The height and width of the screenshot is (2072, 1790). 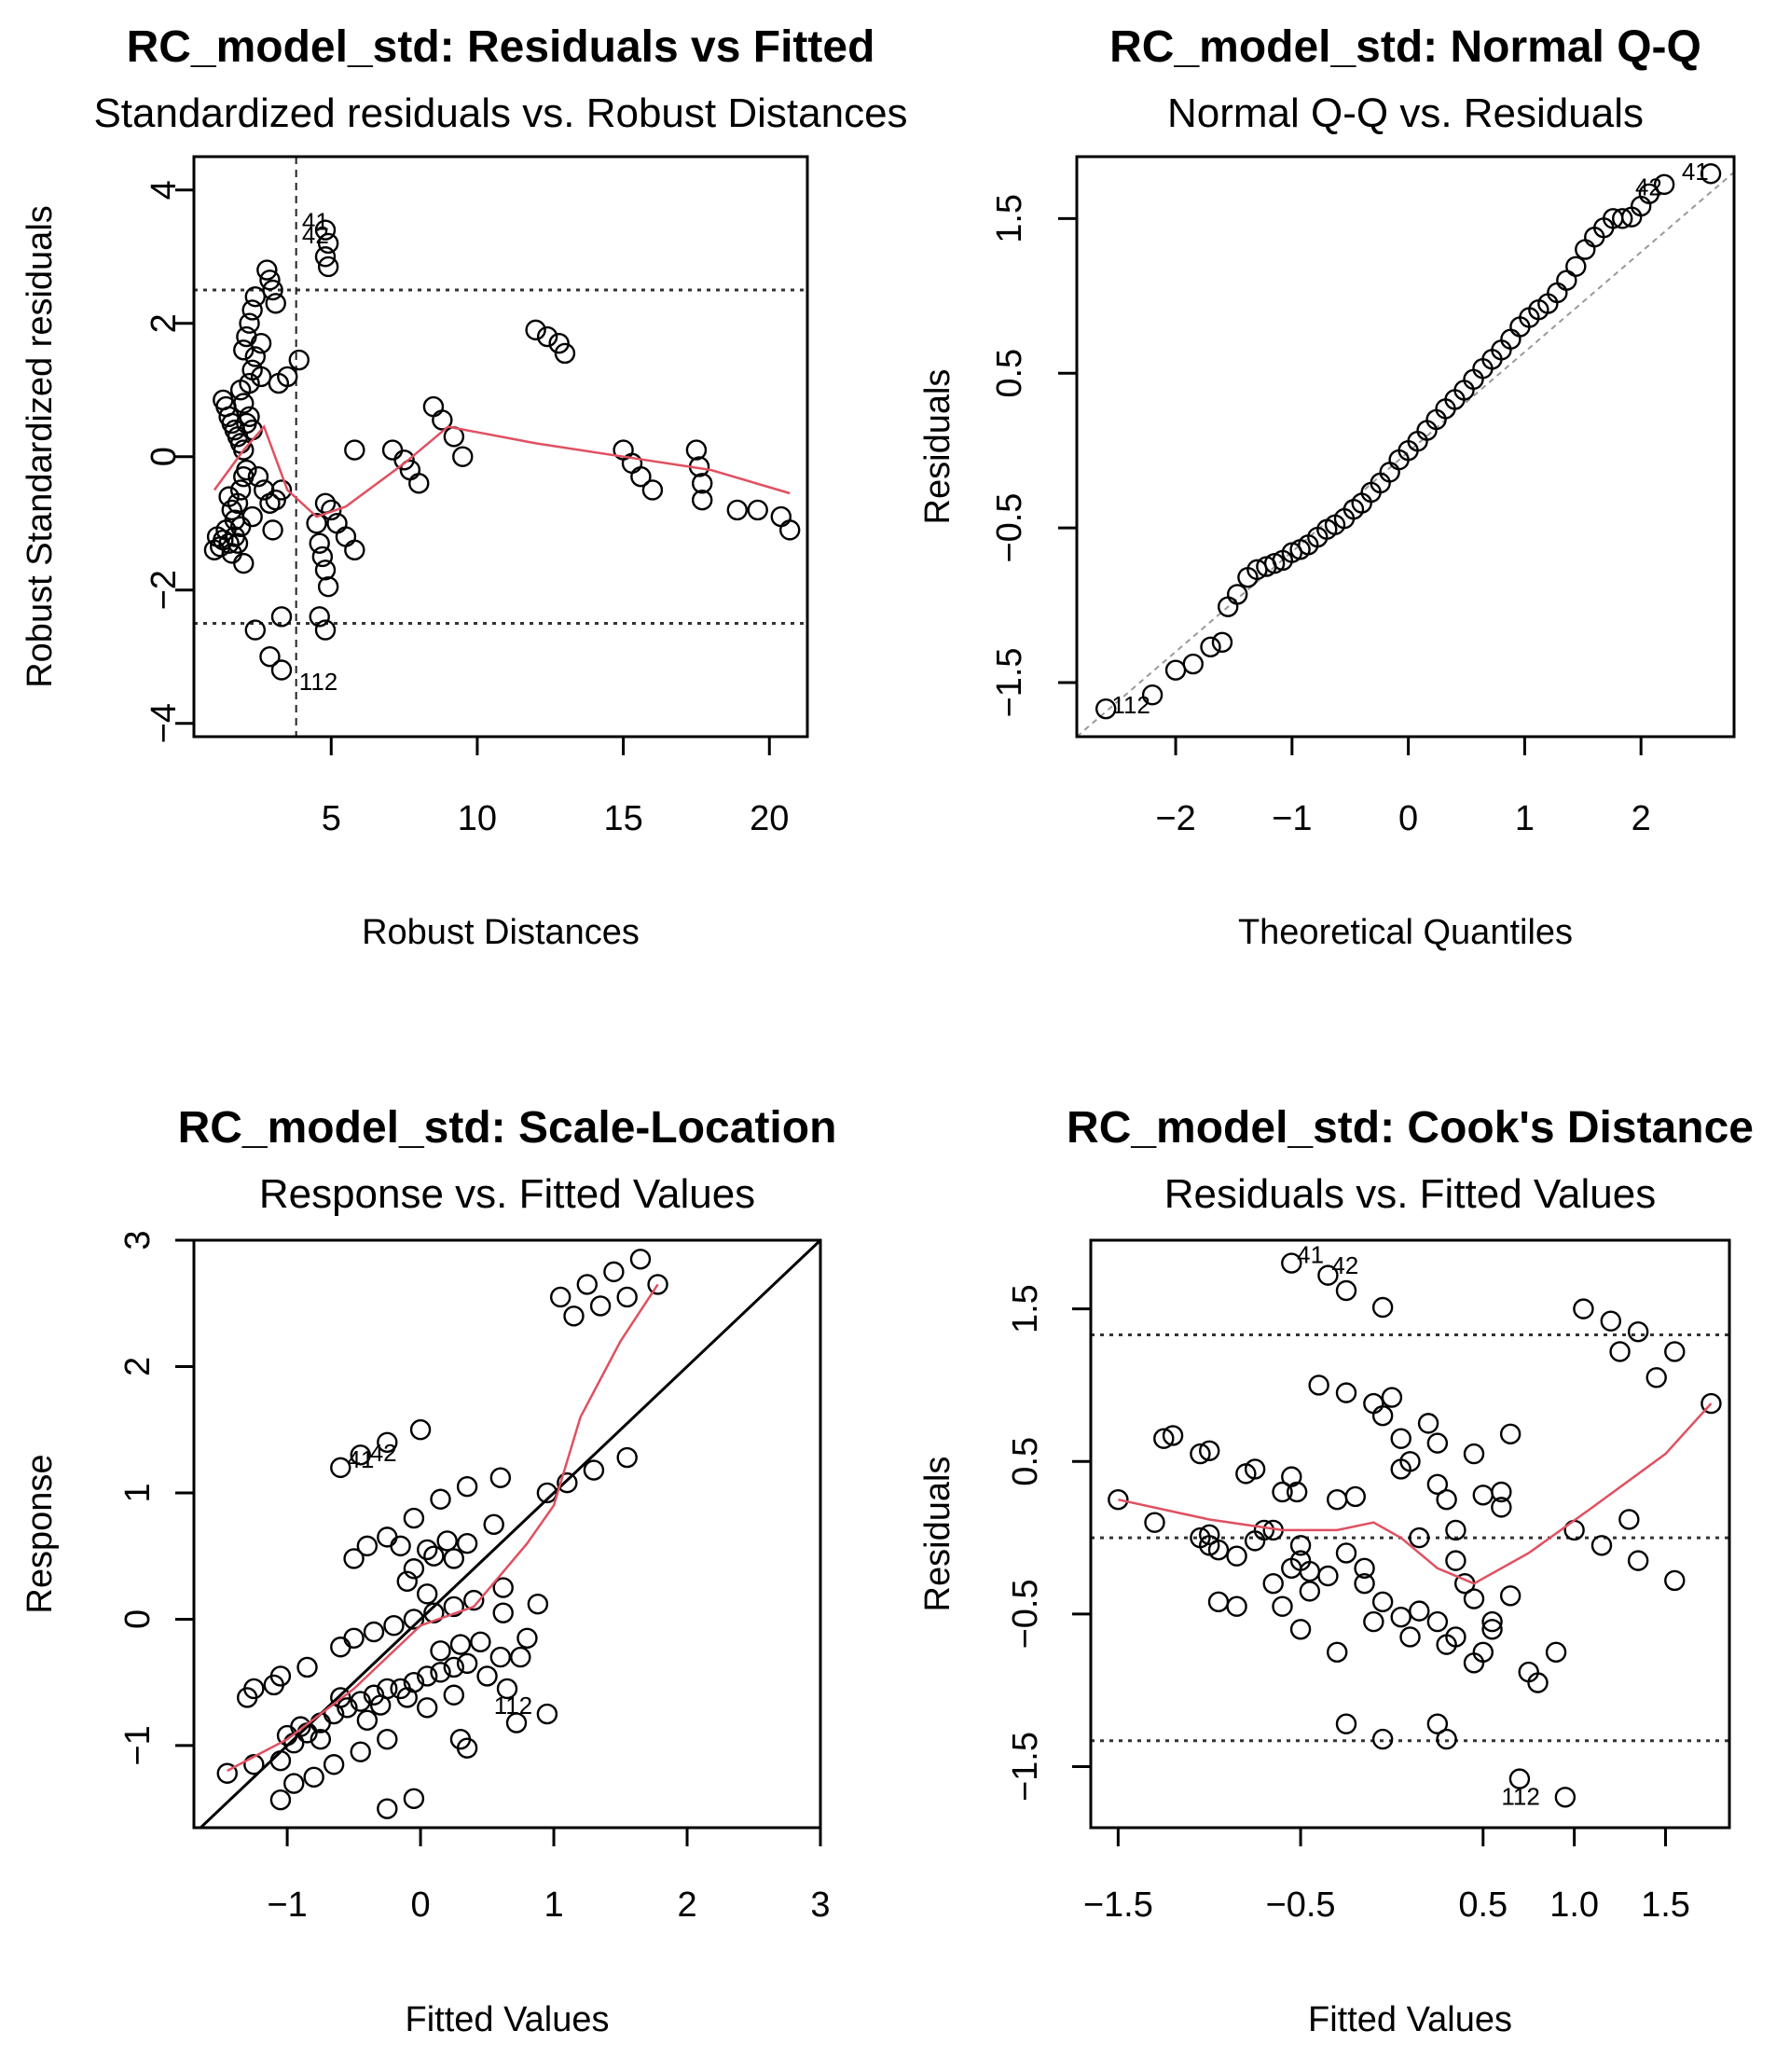 What do you see at coordinates (1009, 682) in the screenshot?
I see `y-tick-label: −1.5` at bounding box center [1009, 682].